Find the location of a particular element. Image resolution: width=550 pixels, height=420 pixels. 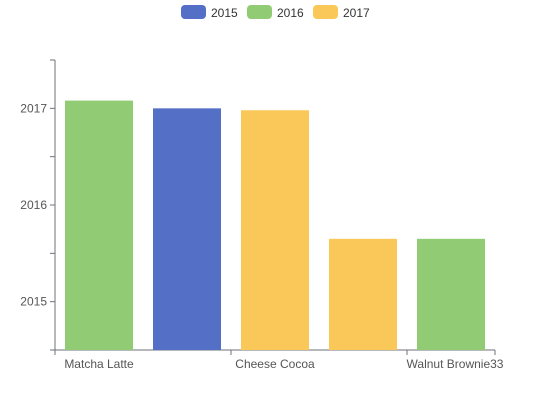

y-axis: 2015 2016 2017 is located at coordinates (38, 205).